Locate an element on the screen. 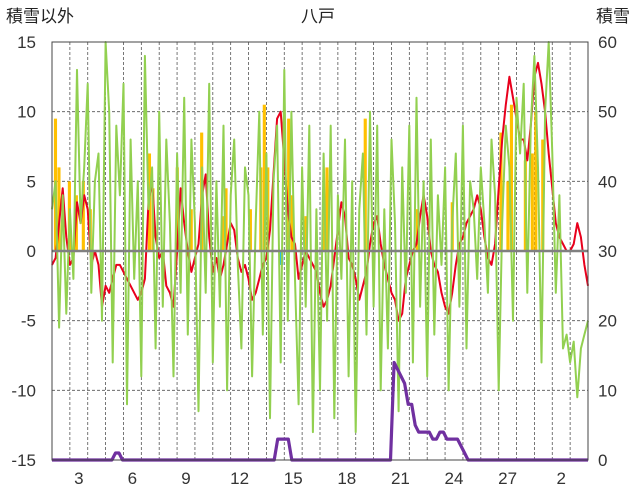 The image size is (636, 501). y-left-axis-label: 積雪以外 is located at coordinates (40, 17).